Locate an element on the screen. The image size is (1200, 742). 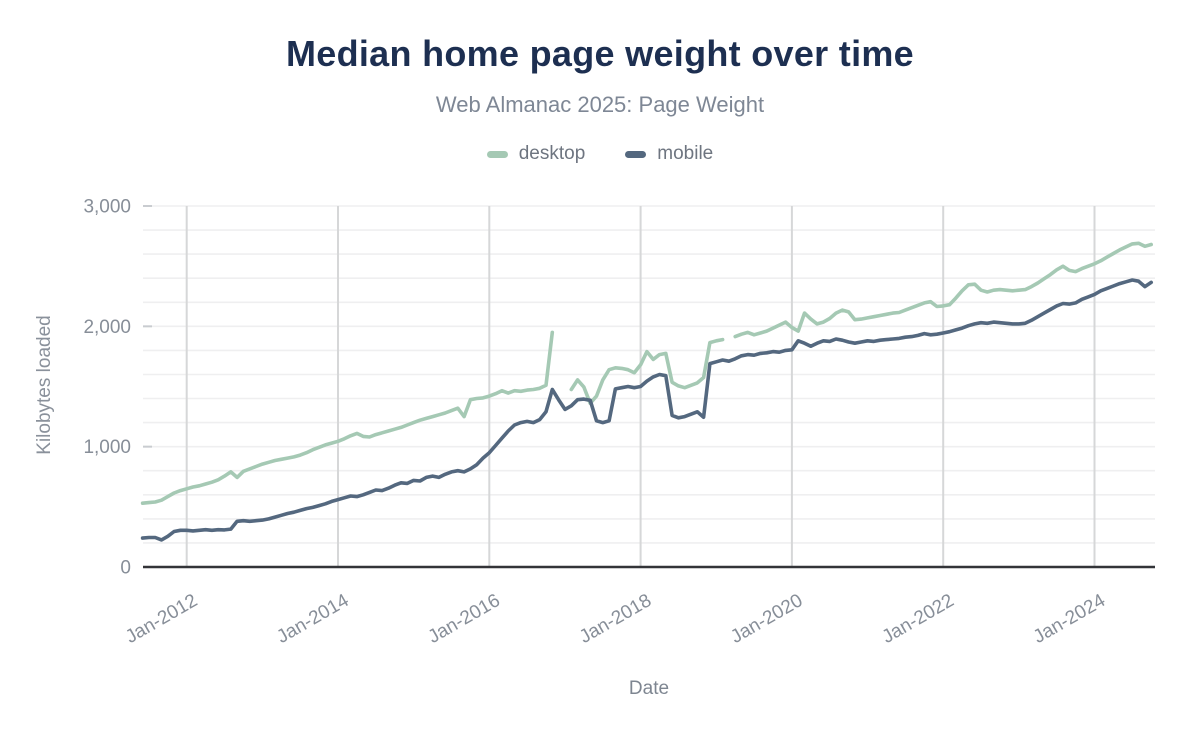
x-tick-label: Jan-2020 is located at coordinates (766, 619).